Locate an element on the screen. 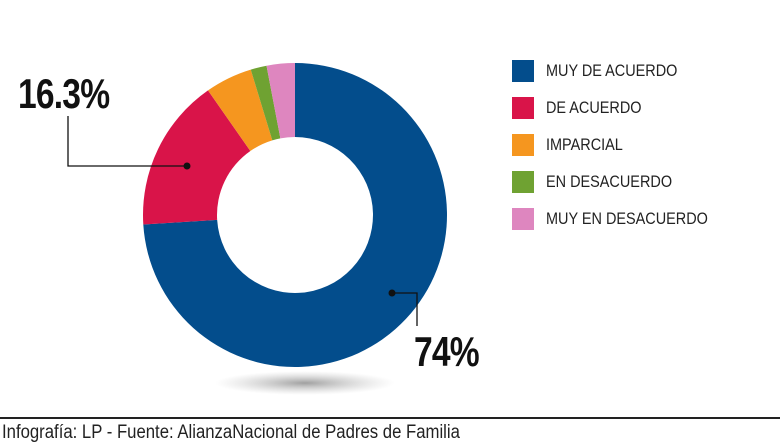  data-label-muy-de-acuerdo: 74% is located at coordinates (447, 351).